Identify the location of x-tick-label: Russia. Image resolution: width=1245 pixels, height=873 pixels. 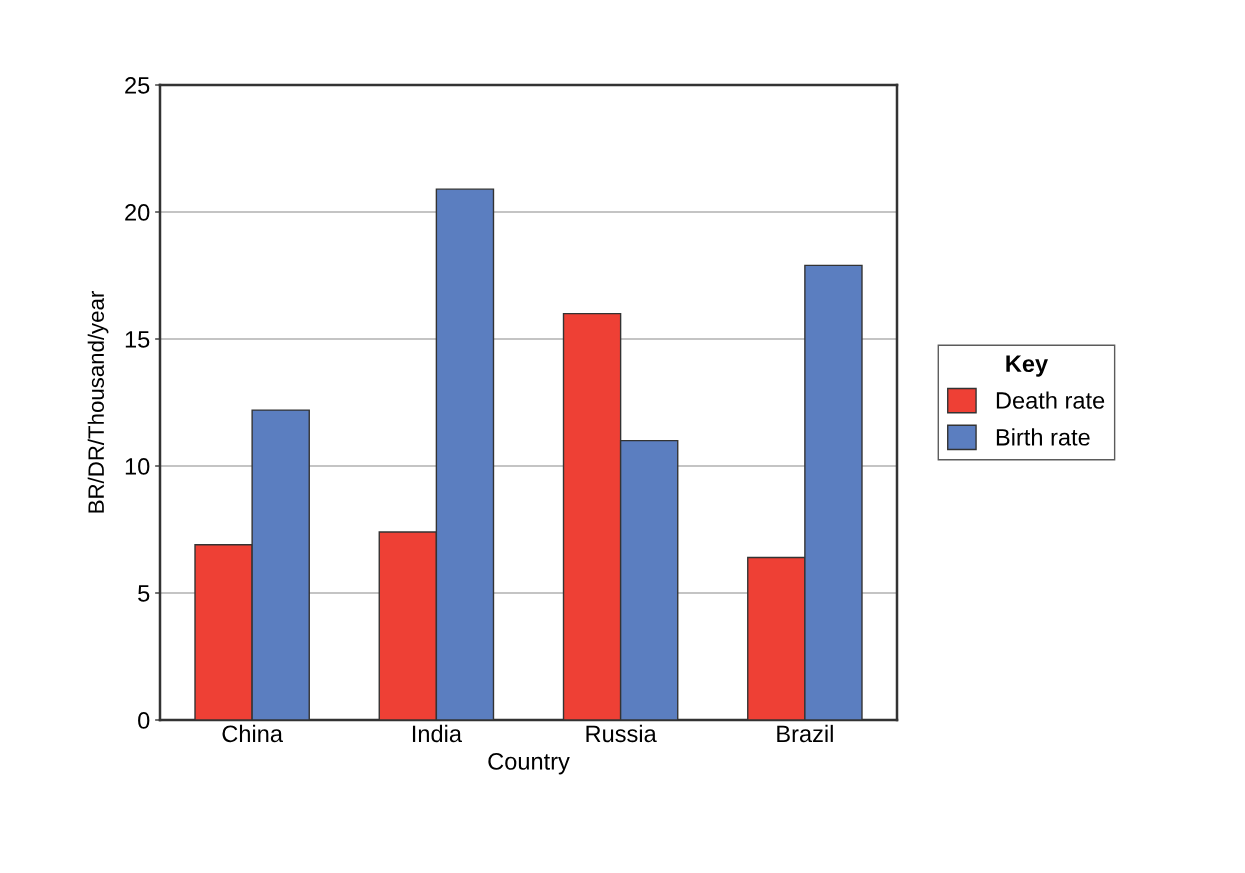
(621, 733).